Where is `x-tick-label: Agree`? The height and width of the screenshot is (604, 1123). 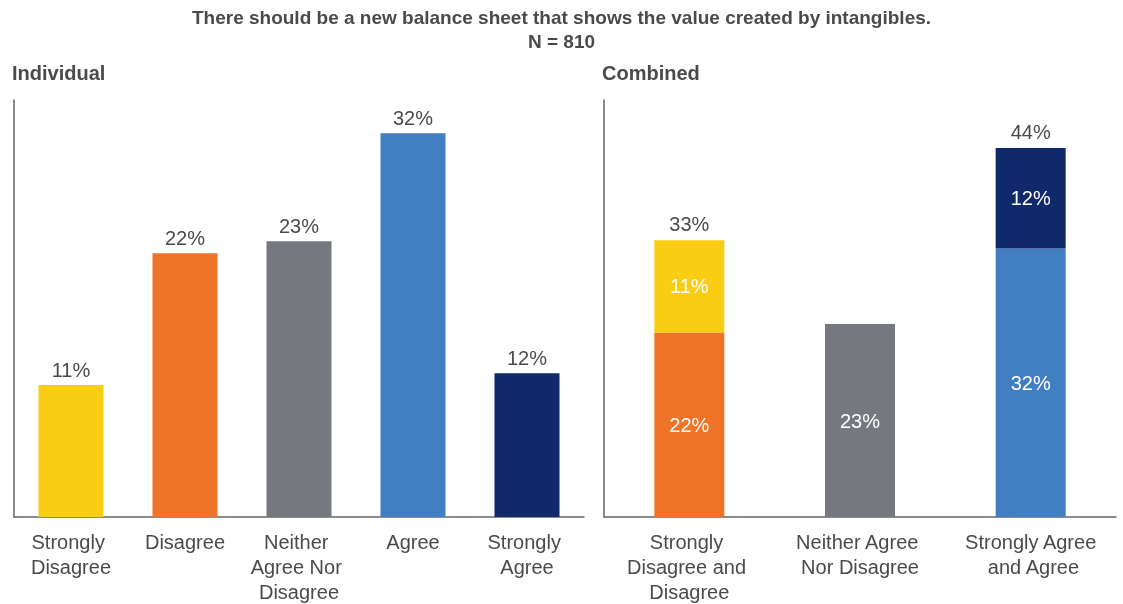
x-tick-label: Agree is located at coordinates (413, 541).